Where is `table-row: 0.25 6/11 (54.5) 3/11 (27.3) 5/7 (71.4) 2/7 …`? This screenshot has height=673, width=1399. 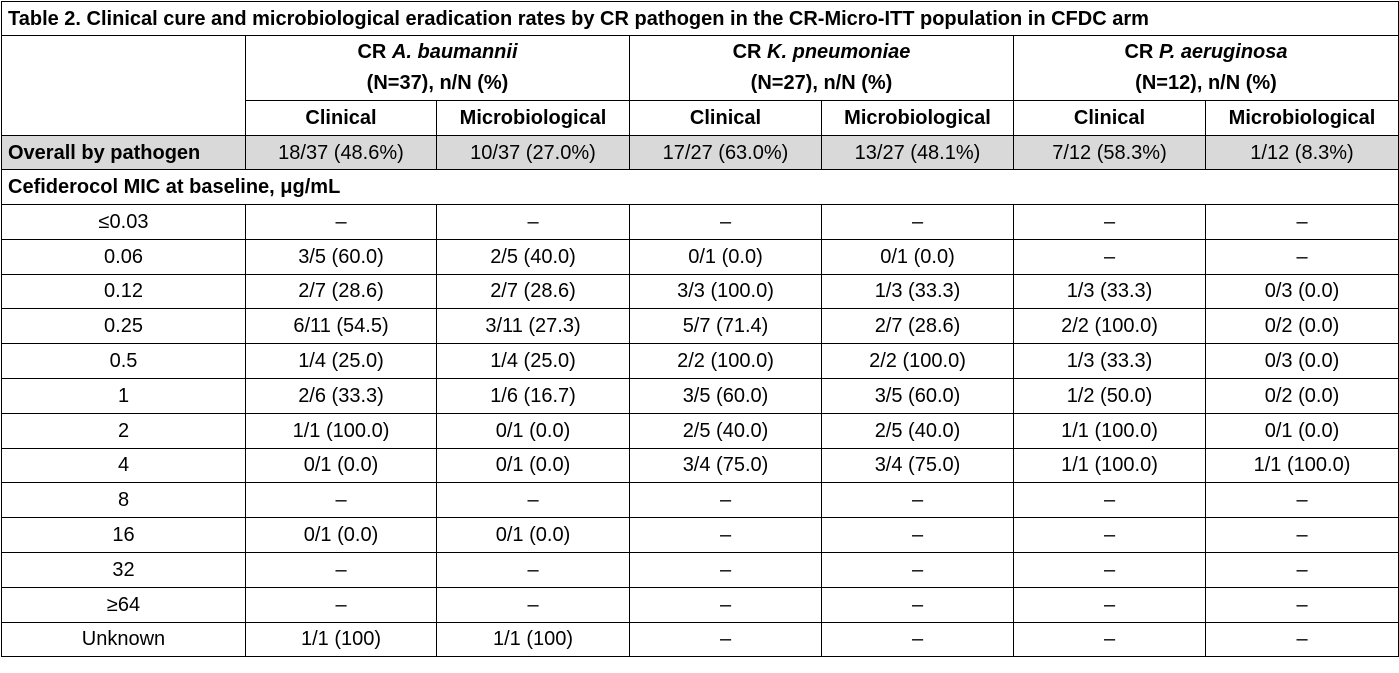
table-row: 0.25 6/11 (54.5) 3/11 (27.3) 5/7 (71.4) 2/7 … is located at coordinates (700, 326).